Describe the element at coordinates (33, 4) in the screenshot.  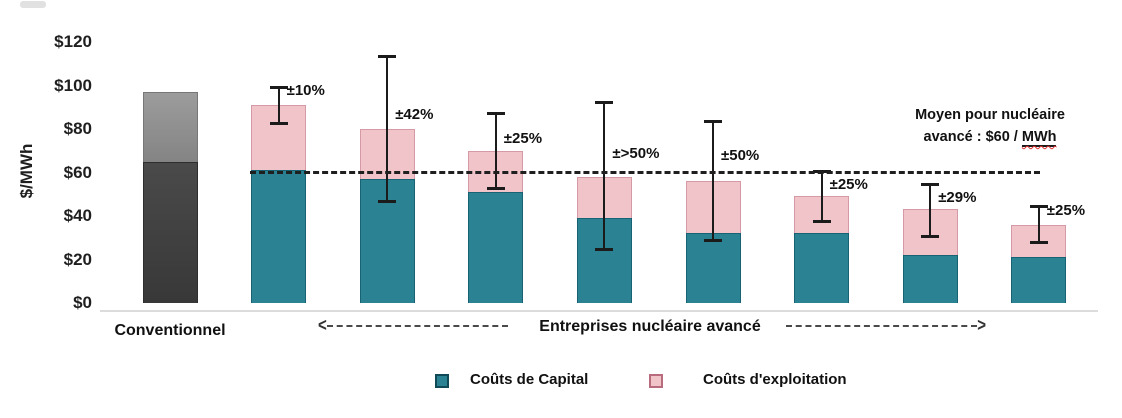
I see `scan-artifact-mark` at that location.